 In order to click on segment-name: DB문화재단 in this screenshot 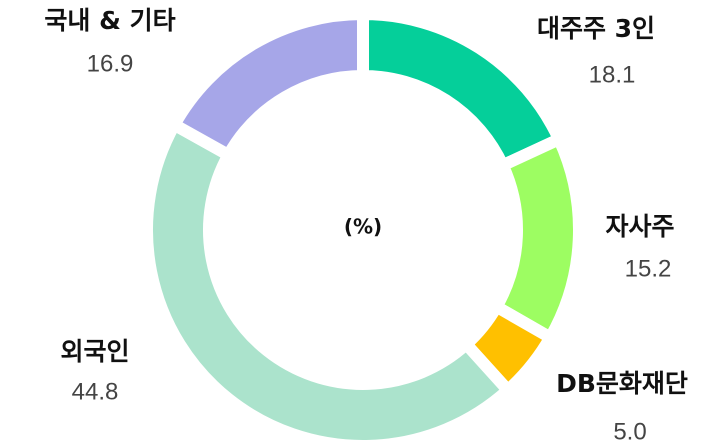, I will do `click(622, 383)`.